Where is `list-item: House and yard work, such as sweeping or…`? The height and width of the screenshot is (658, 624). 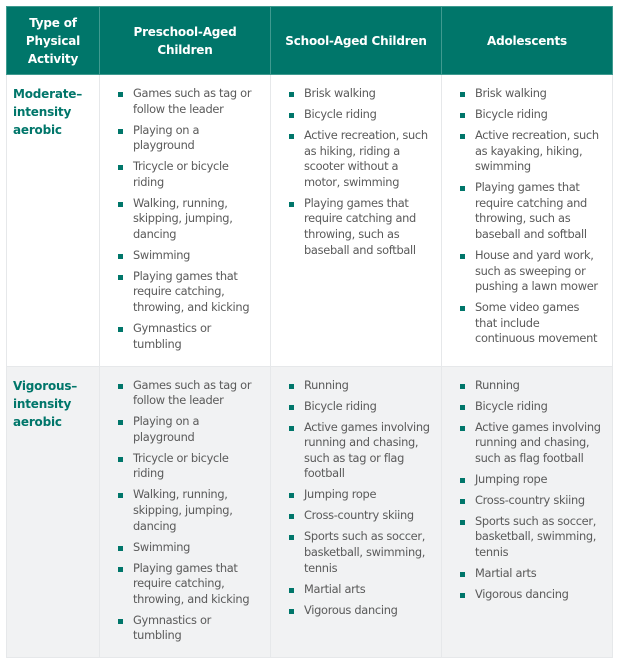 list-item: House and yard work, such as sweeping or… is located at coordinates (528, 271).